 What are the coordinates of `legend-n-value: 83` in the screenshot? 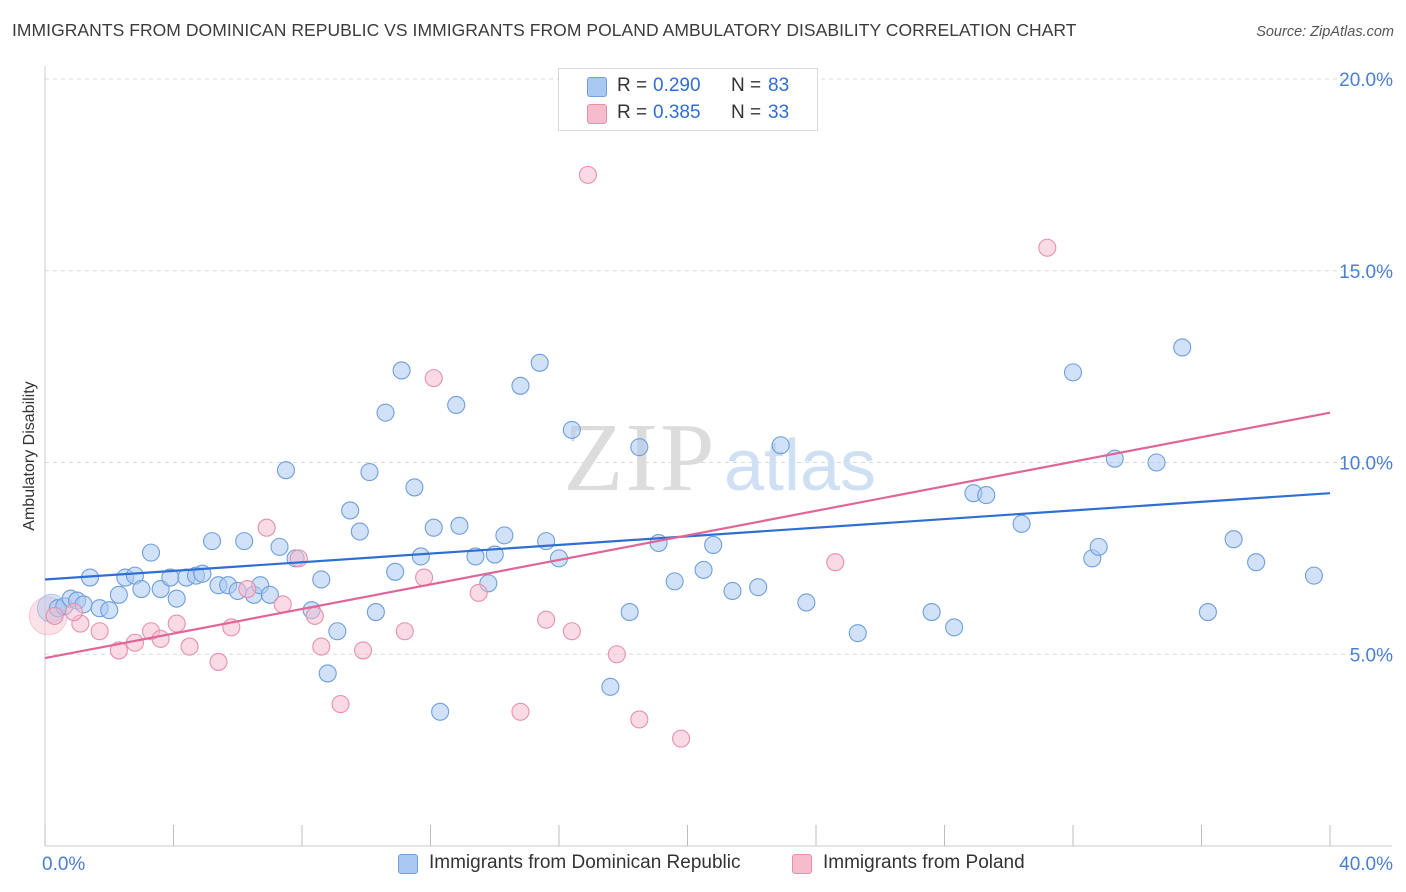 It's located at (779, 85).